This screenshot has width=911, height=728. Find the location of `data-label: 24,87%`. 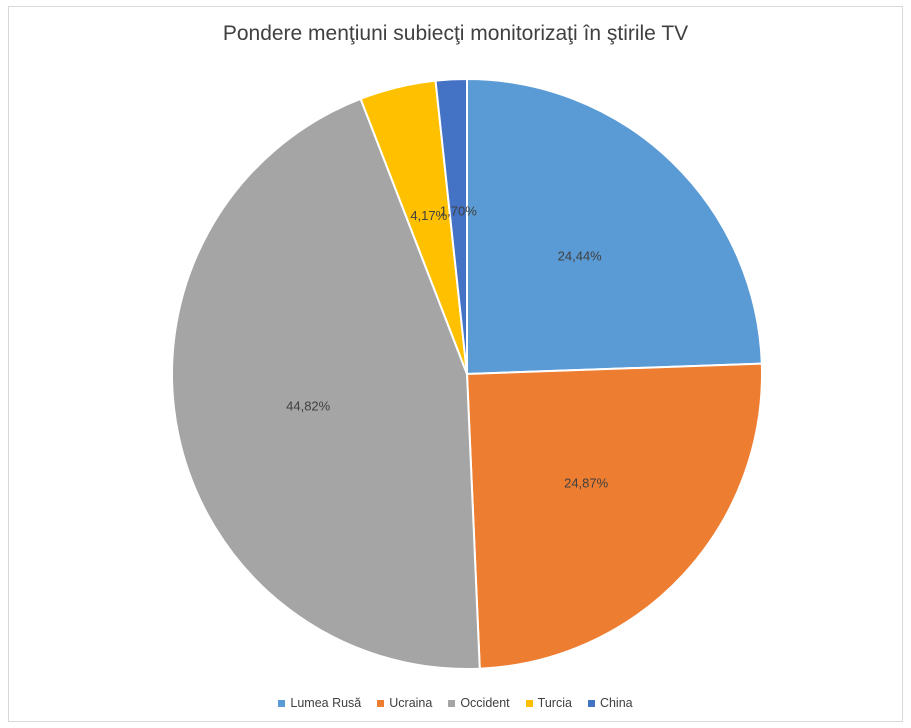

data-label: 24,87% is located at coordinates (586, 483).